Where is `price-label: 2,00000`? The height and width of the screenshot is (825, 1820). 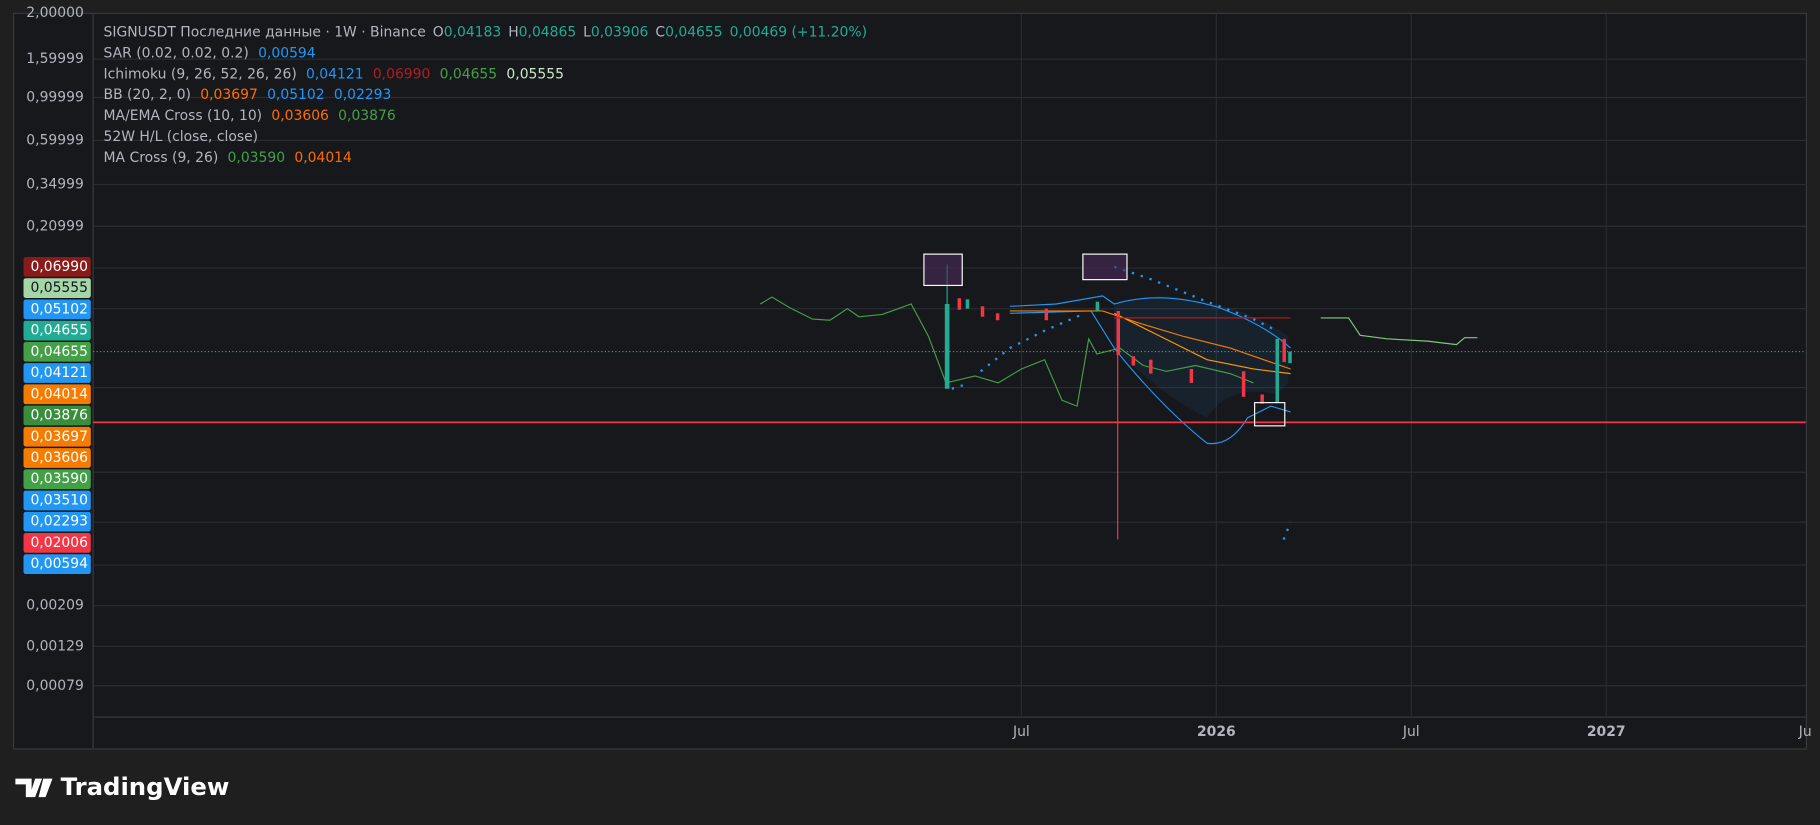
price-label: 2,00000 is located at coordinates (55, 13).